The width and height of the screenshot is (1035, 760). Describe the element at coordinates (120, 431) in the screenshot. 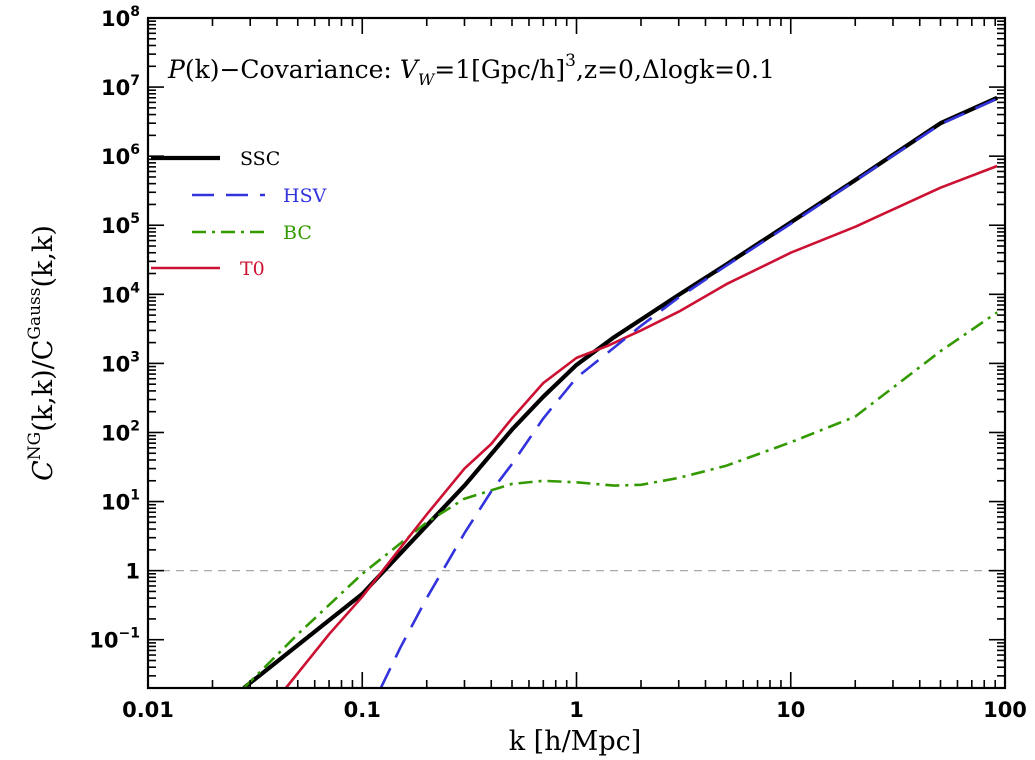

I see `y-tick-label: 10²` at that location.